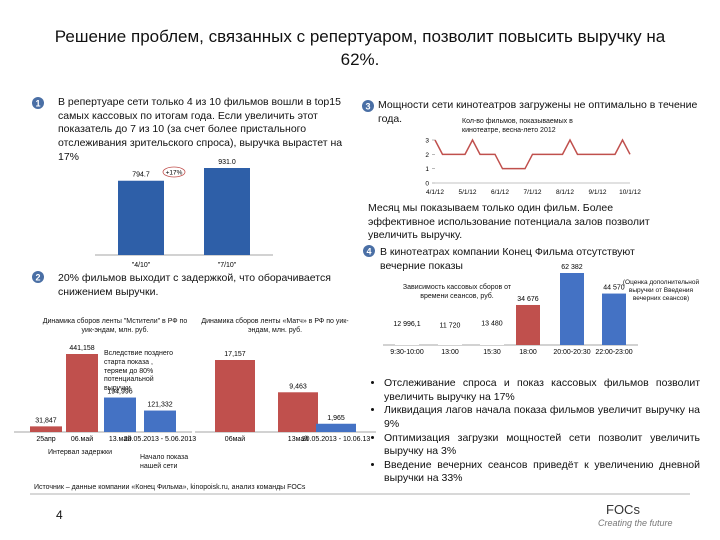 Image resolution: width=720 pixels, height=540 pixels. Describe the element at coordinates (164, 462) in the screenshot. I see `chart-note: Начало показа нашей сети` at that location.